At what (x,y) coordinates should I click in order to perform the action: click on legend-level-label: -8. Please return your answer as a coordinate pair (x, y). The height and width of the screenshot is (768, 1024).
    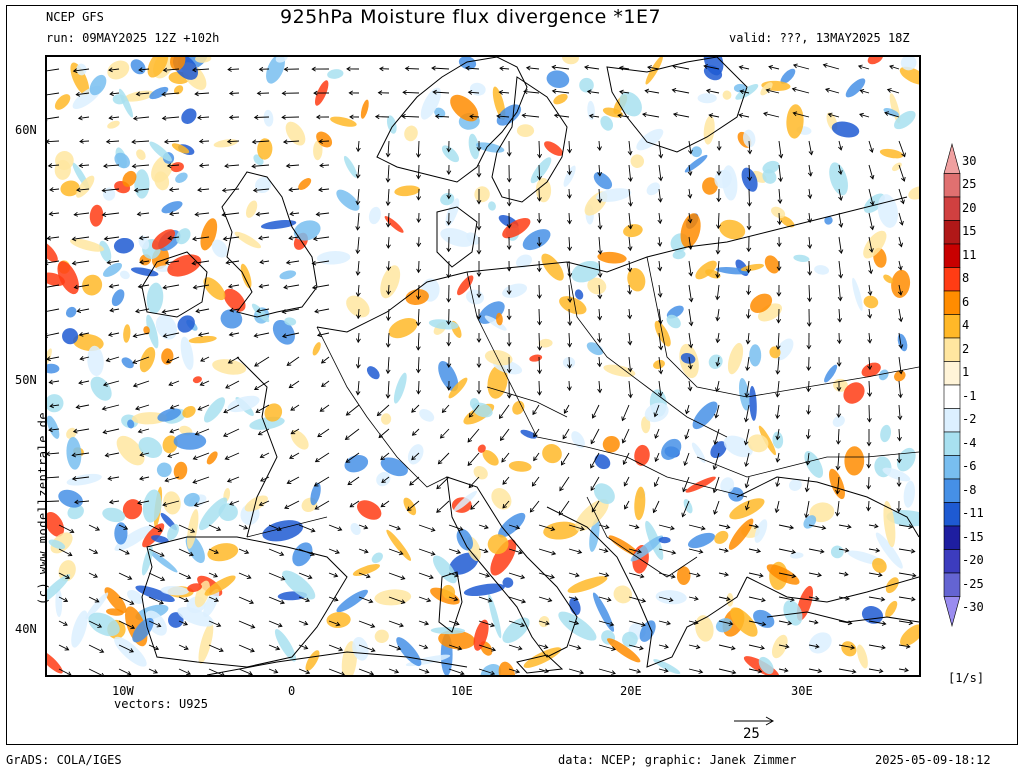
    Looking at the image, I should click on (969, 489).